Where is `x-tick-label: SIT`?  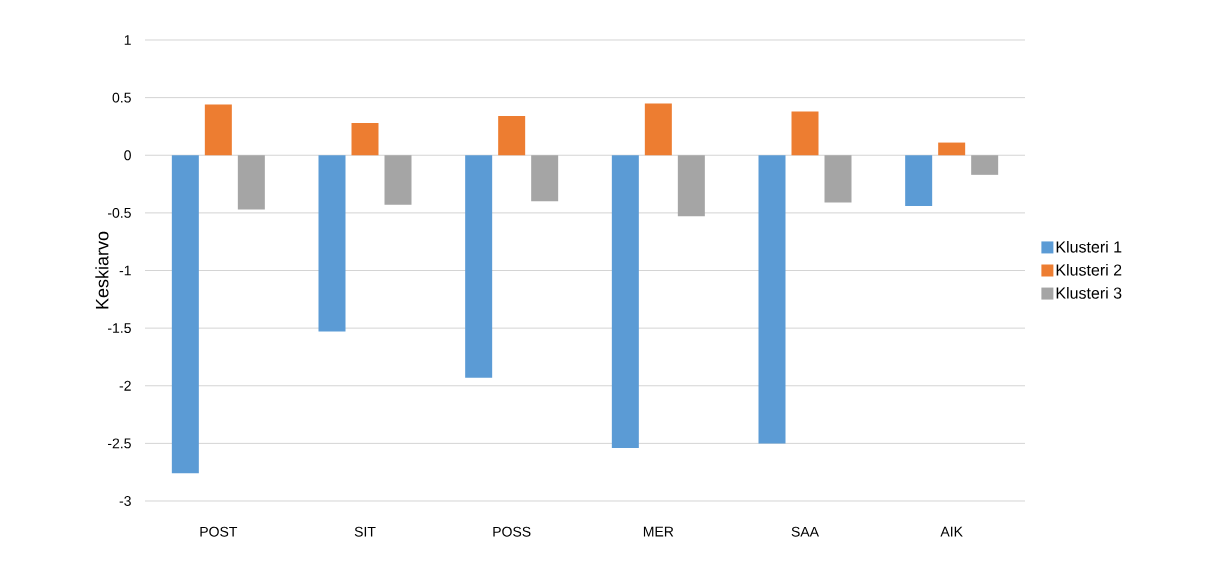 x-tick-label: SIT is located at coordinates (365, 531).